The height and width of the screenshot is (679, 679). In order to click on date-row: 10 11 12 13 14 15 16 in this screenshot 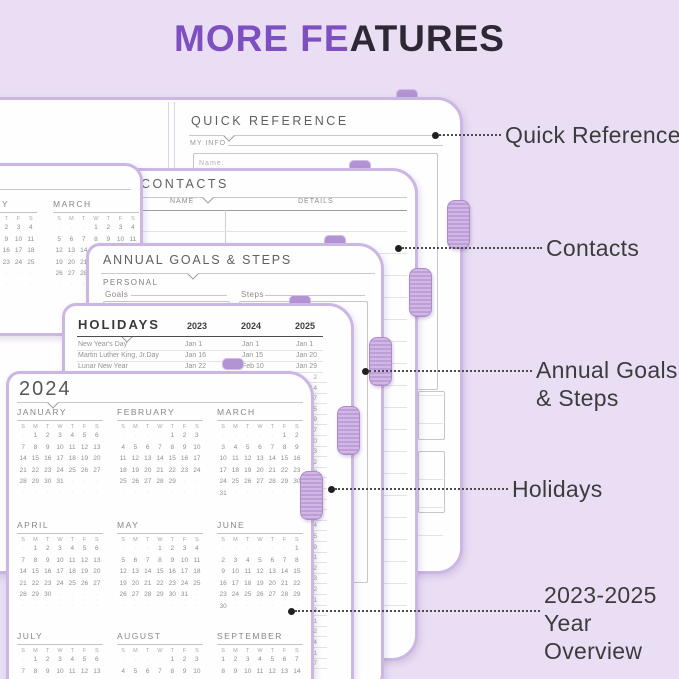, I will do `click(260, 459)`.